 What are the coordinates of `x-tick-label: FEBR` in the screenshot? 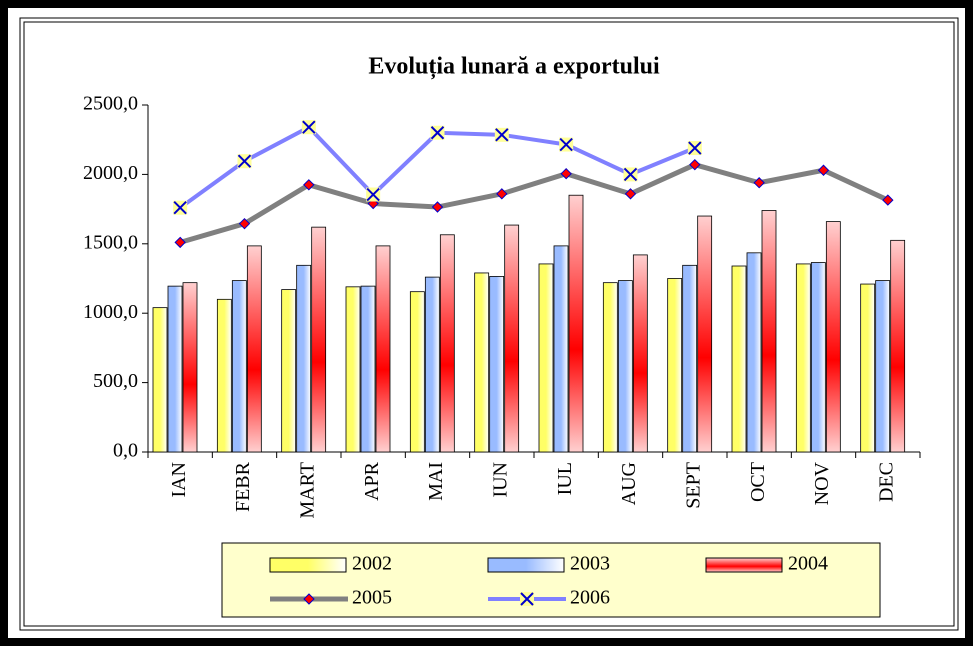 It's located at (243, 486).